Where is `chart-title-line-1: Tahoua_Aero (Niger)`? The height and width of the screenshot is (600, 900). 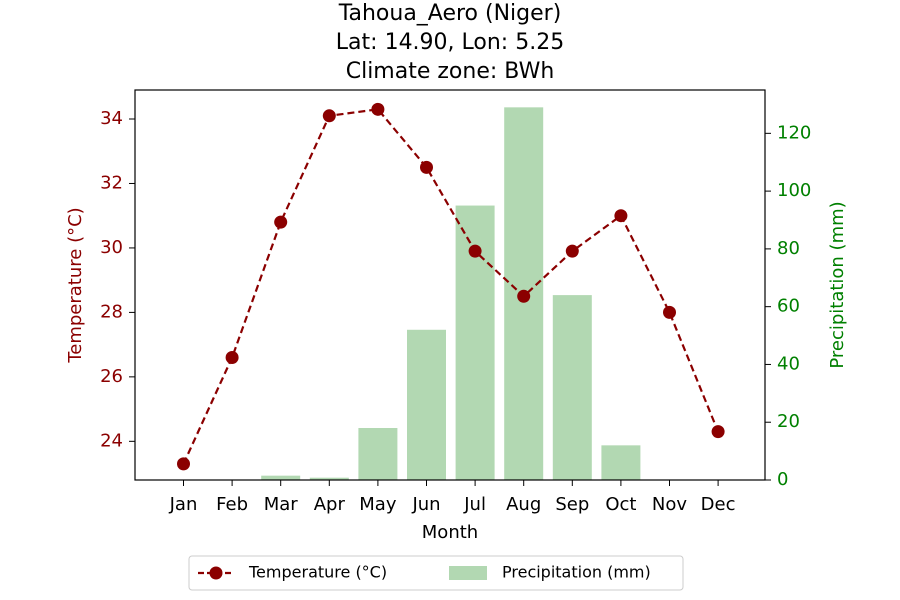 chart-title-line-1: Tahoua_Aero (Niger) is located at coordinates (450, 13).